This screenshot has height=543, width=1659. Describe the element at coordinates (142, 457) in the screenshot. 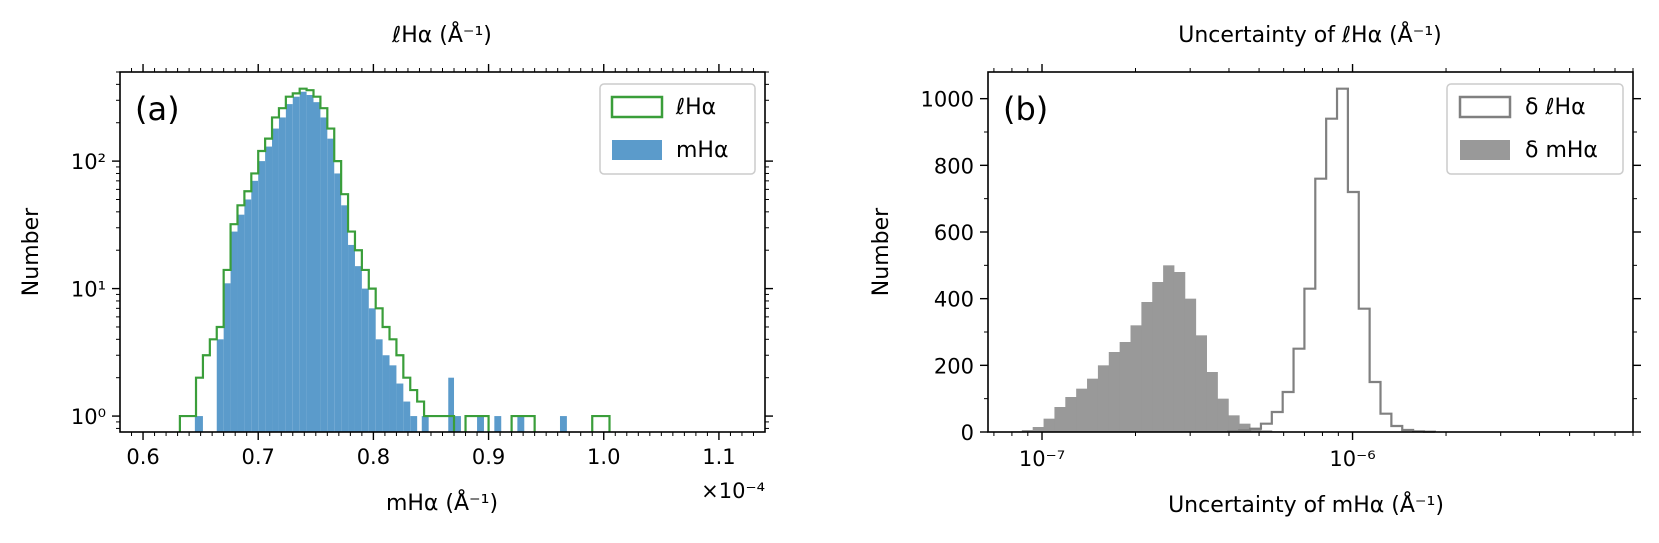

I see `panel-a-xtick-label-0: 0.6` at that location.